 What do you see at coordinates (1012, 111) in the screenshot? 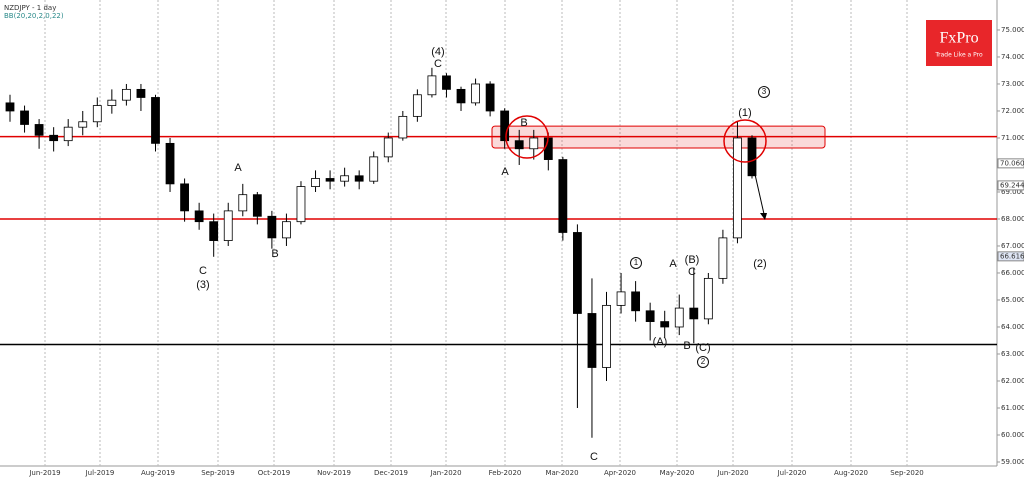
I see `y-tick-label: 72.000` at bounding box center [1012, 111].